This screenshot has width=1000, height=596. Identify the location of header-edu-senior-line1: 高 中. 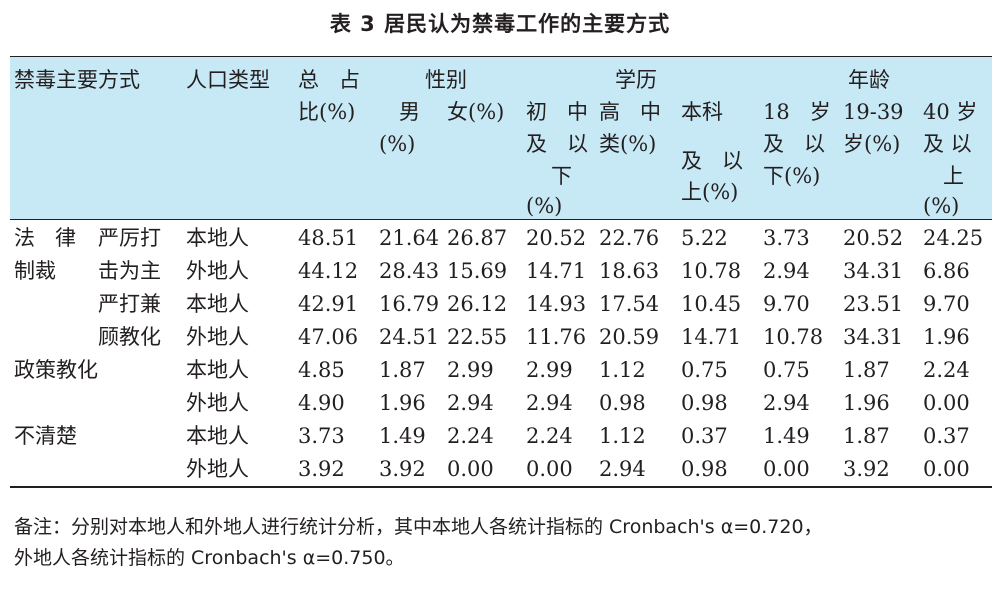
(630, 112).